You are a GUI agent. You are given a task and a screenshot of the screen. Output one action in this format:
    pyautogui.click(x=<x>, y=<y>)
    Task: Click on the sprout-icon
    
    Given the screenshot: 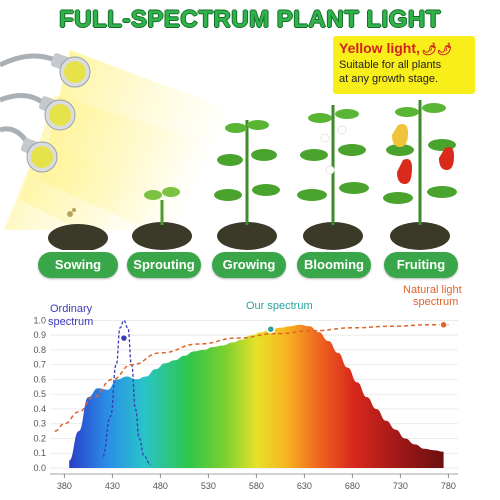 What is the action you would take?
    pyautogui.click(x=162, y=206)
    